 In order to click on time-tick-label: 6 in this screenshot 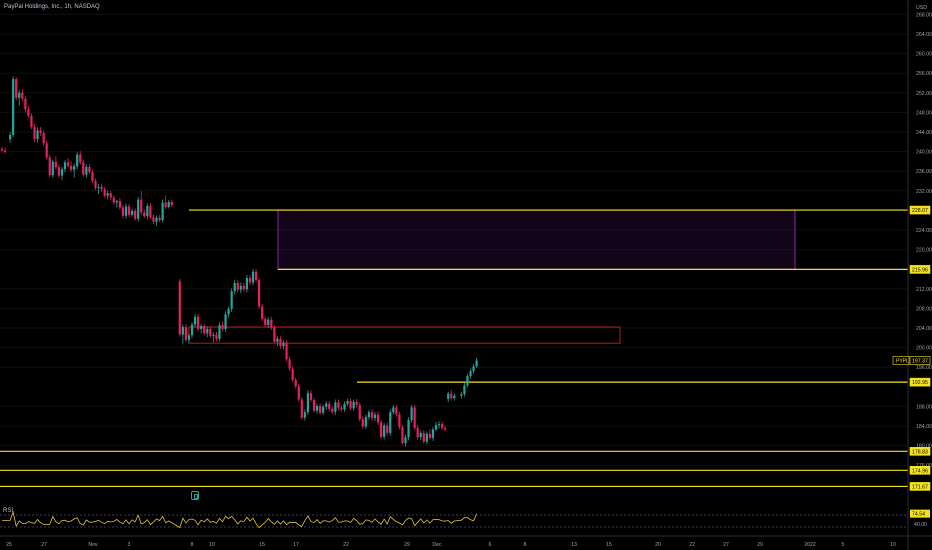, I will do `click(490, 545)`.